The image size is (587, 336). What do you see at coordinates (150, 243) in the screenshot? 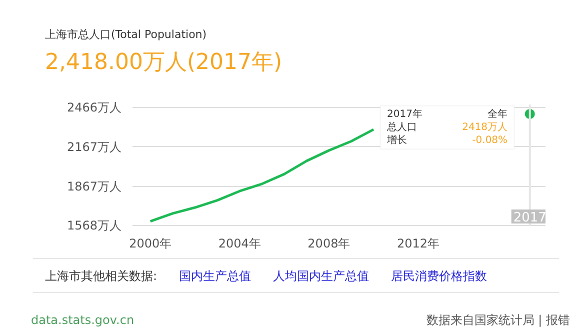
I see `x-tick-label: 2000年` at bounding box center [150, 243].